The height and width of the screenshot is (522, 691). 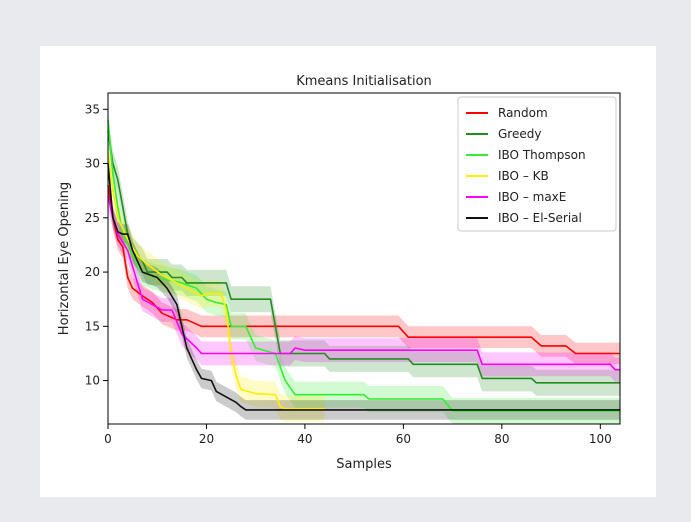 I want to click on legend-label-ibo-maxe: IBO – maxE, so click(x=532, y=197).